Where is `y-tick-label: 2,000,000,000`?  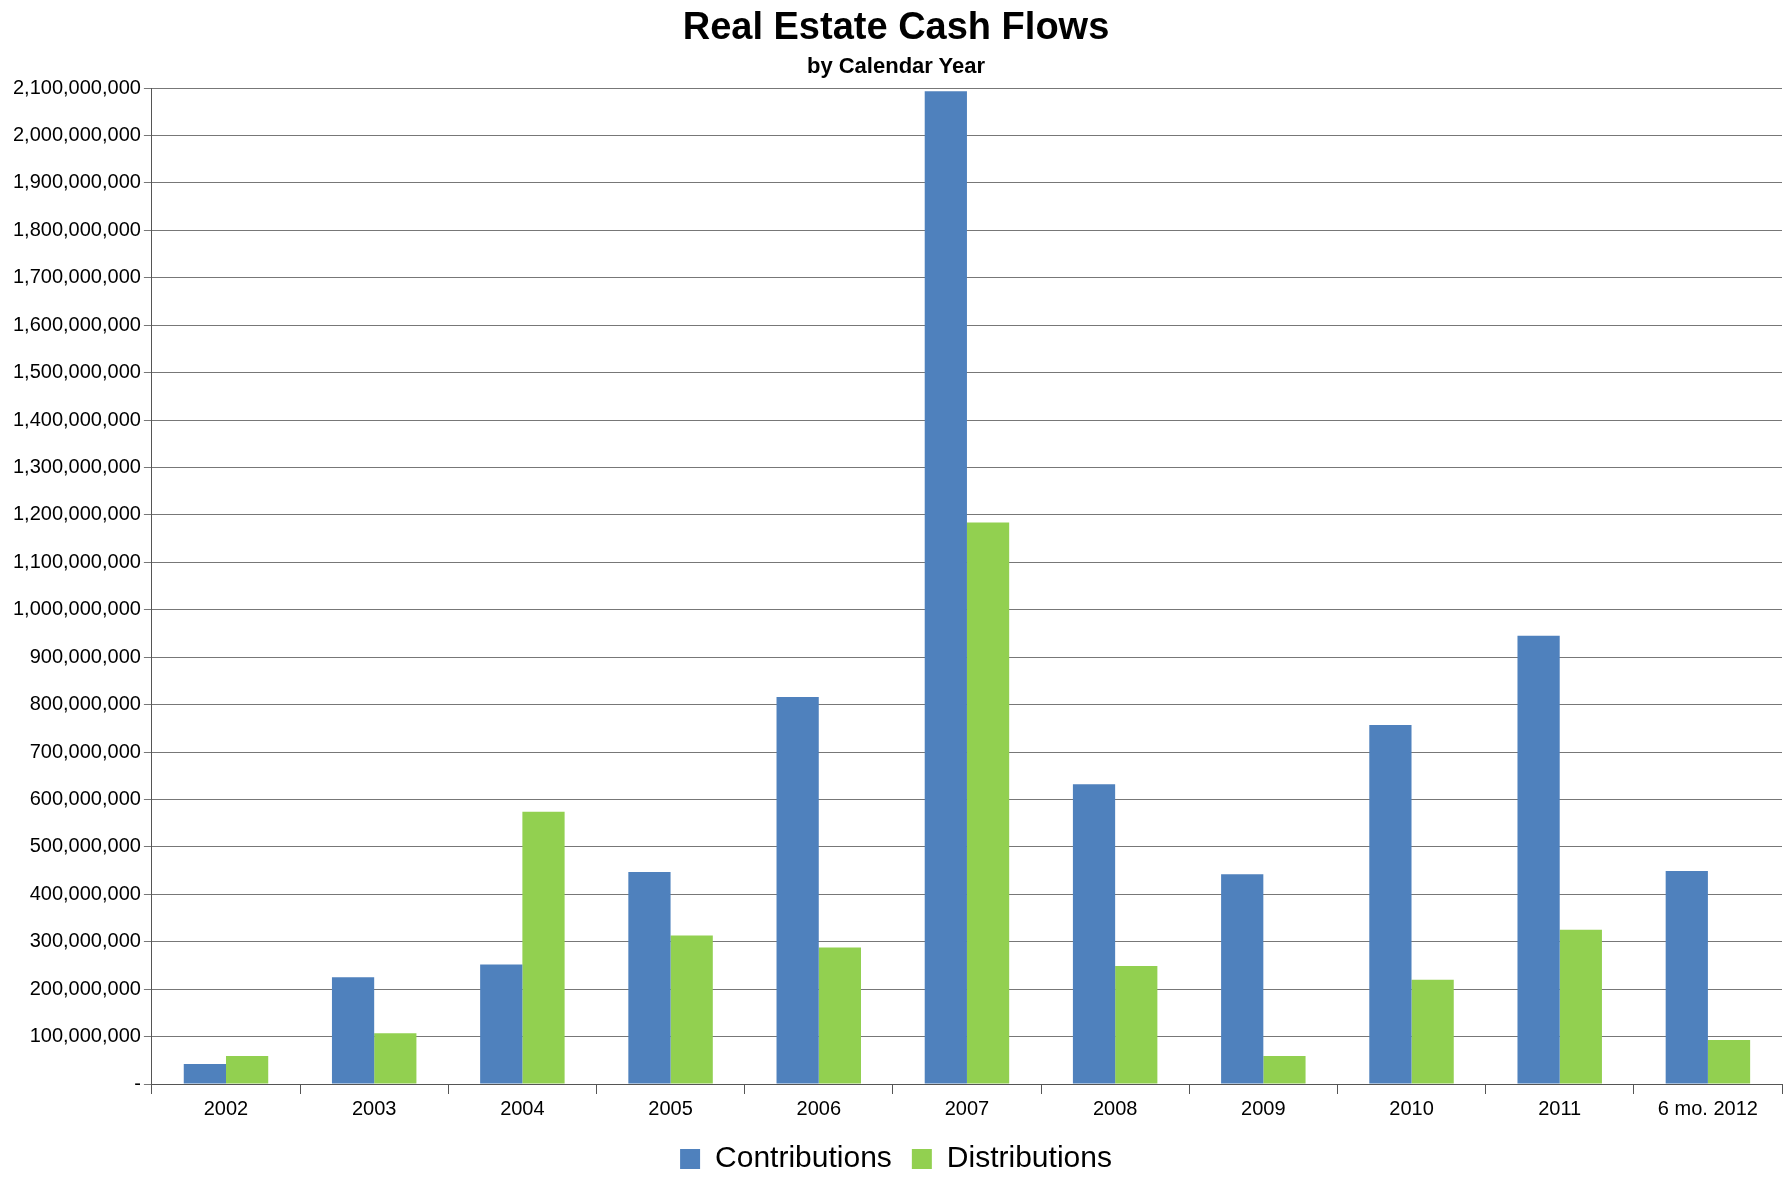 y-tick-label: 2,000,000,000 is located at coordinates (76, 133).